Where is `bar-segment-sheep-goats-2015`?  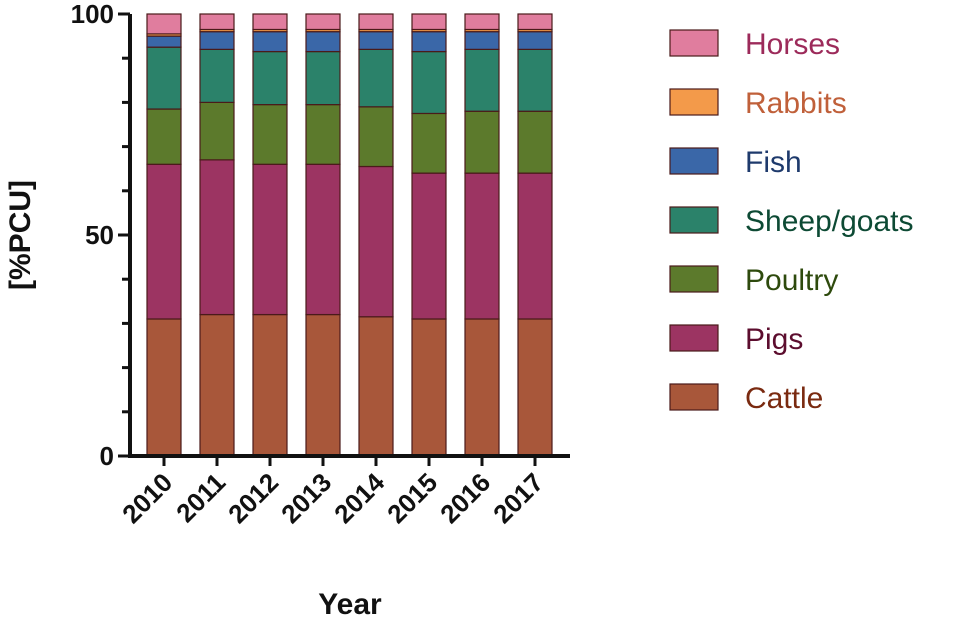
bar-segment-sheep-goats-2015 is located at coordinates (429, 82).